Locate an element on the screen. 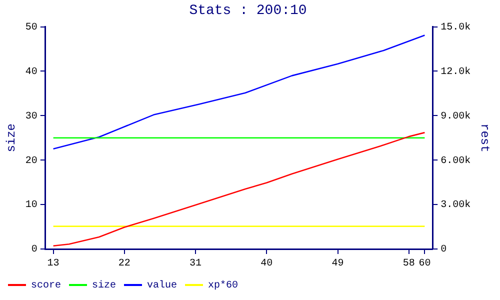 Image resolution: width=500 pixels, height=300 pixels. y-axis-title: size is located at coordinates (11, 137).